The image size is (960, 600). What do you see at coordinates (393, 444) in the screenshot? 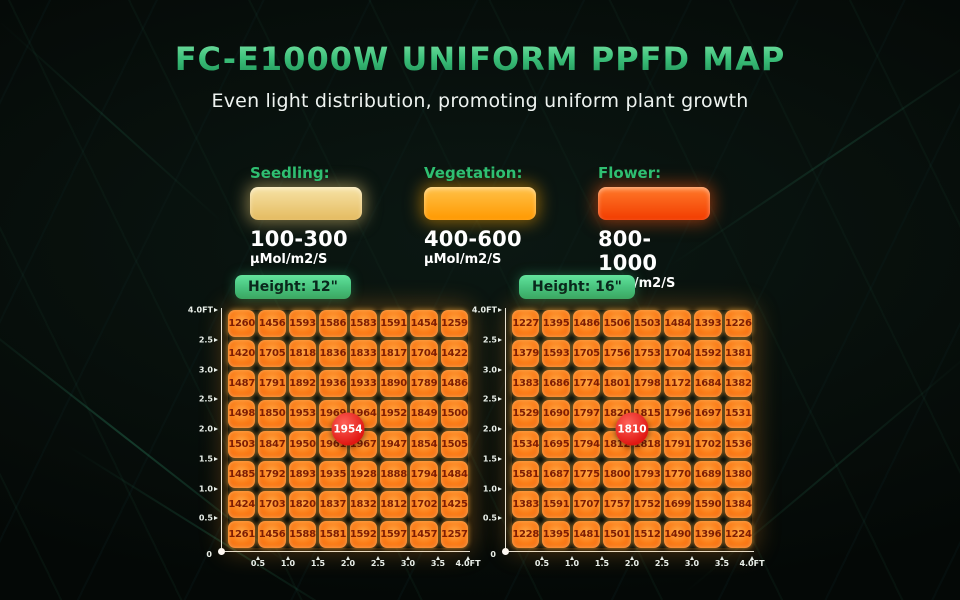
I see `ppfd-cell: 1947` at bounding box center [393, 444].